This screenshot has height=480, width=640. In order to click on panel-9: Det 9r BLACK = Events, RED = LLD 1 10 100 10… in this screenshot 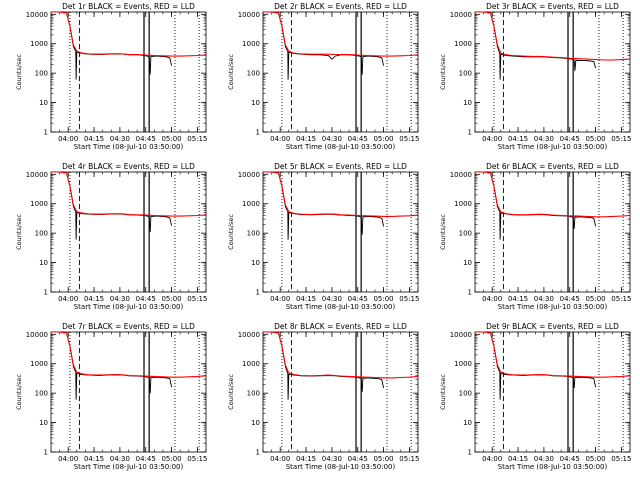, I will do `click(535, 396)`.